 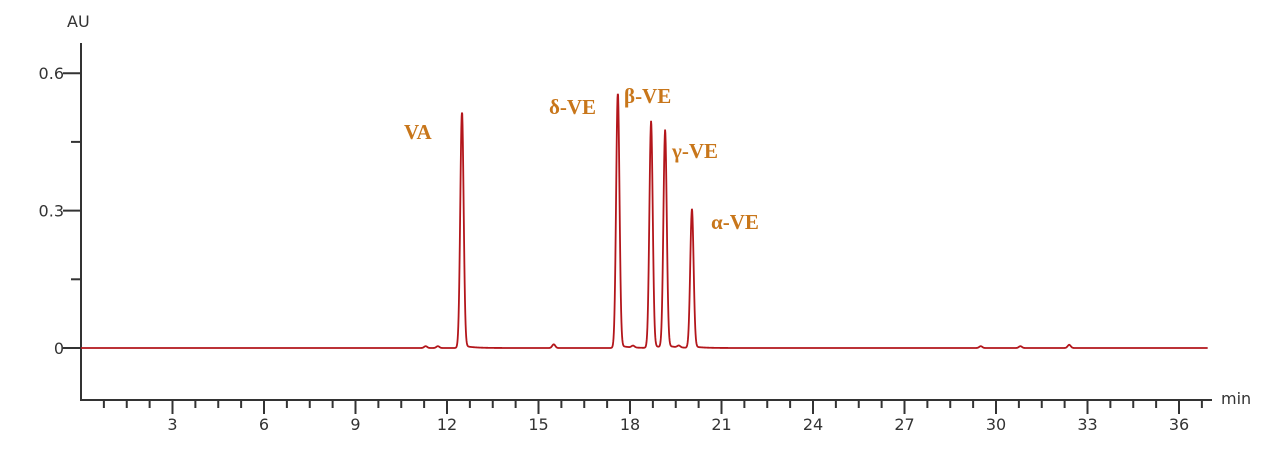 What do you see at coordinates (630, 424) in the screenshot?
I see `x-tick-label: 18` at bounding box center [630, 424].